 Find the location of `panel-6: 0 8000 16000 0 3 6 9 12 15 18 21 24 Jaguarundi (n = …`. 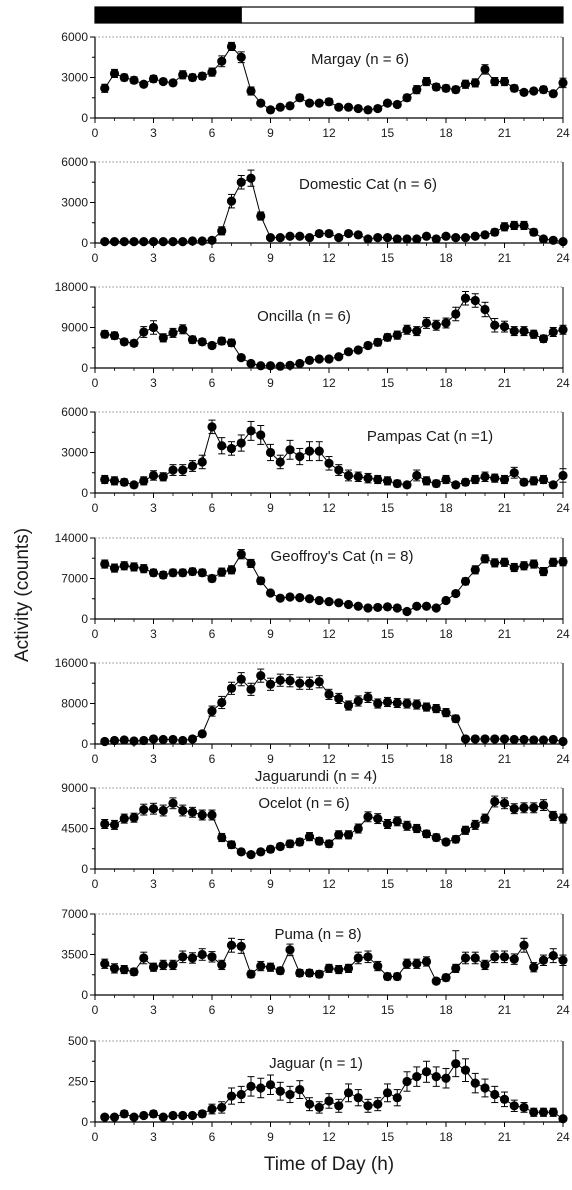

panel-6: 0 8000 16000 0 3 6 9 12 15 18 21 24 Jaguarundi (n = … is located at coordinates (312, 720).